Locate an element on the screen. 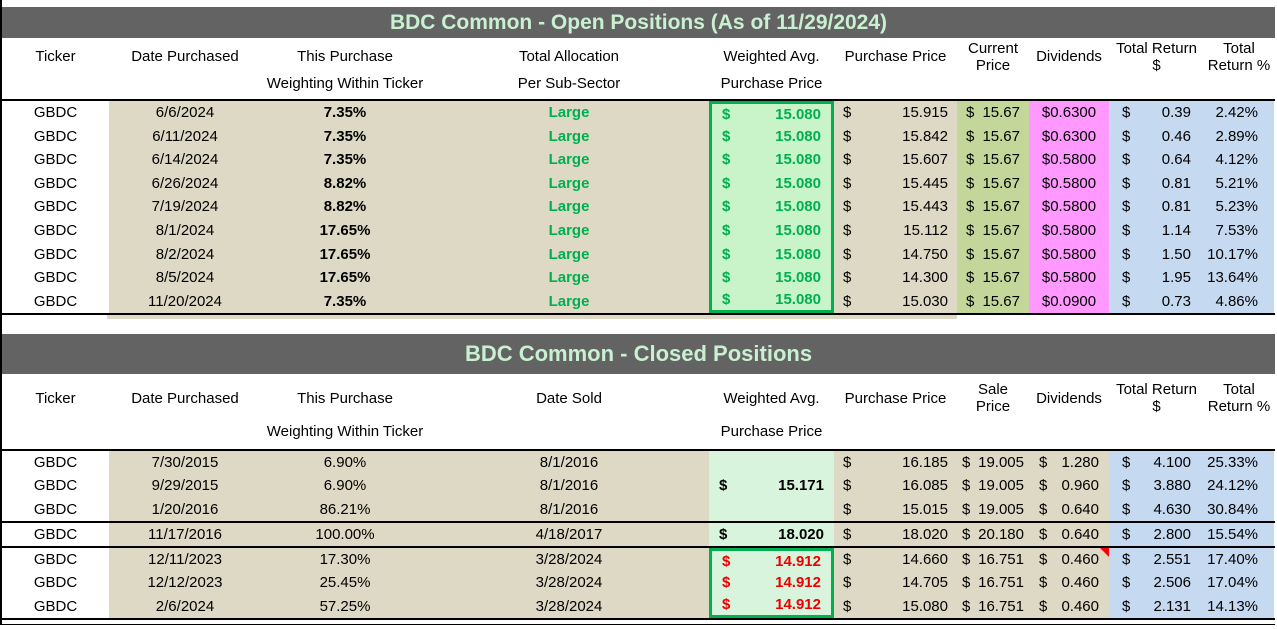  cell-trd: $0.39 is located at coordinates (1156, 113).